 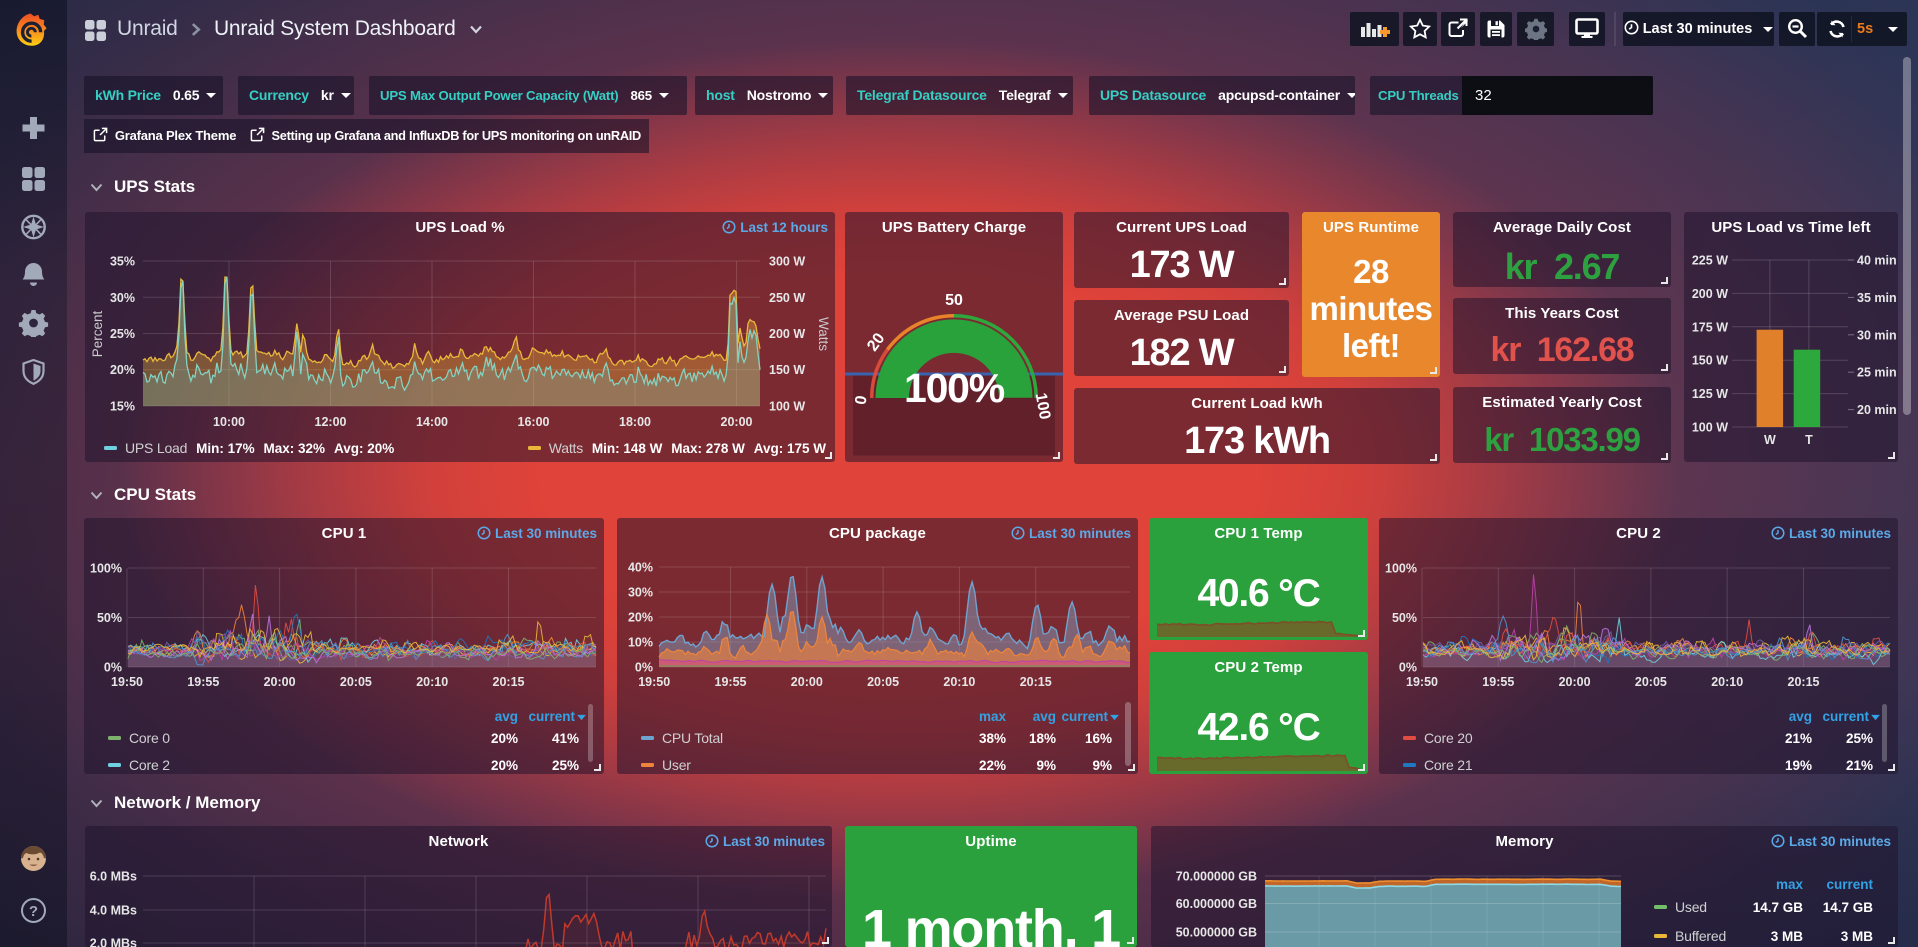 What do you see at coordinates (1216, 933) in the screenshot?
I see `svg-text: 50.000000 GB` at bounding box center [1216, 933].